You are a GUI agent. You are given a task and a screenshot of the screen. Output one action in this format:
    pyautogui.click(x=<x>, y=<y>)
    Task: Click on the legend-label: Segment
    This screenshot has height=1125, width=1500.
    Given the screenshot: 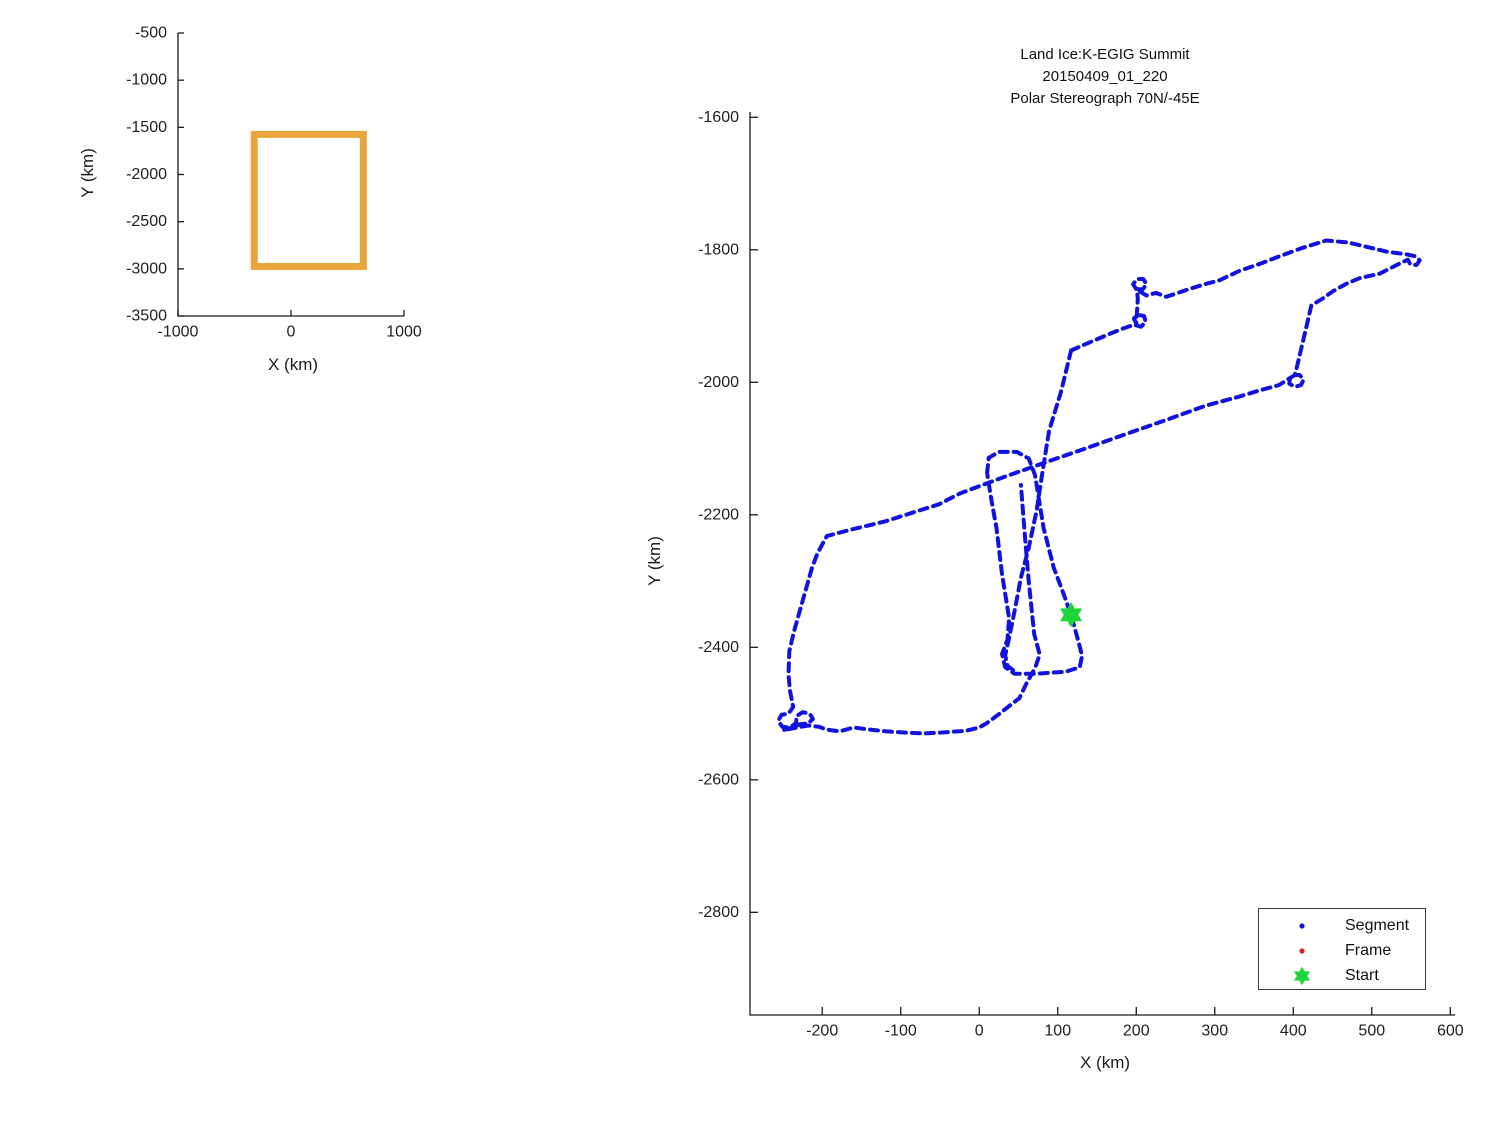 What is the action you would take?
    pyautogui.click(x=1377, y=926)
    